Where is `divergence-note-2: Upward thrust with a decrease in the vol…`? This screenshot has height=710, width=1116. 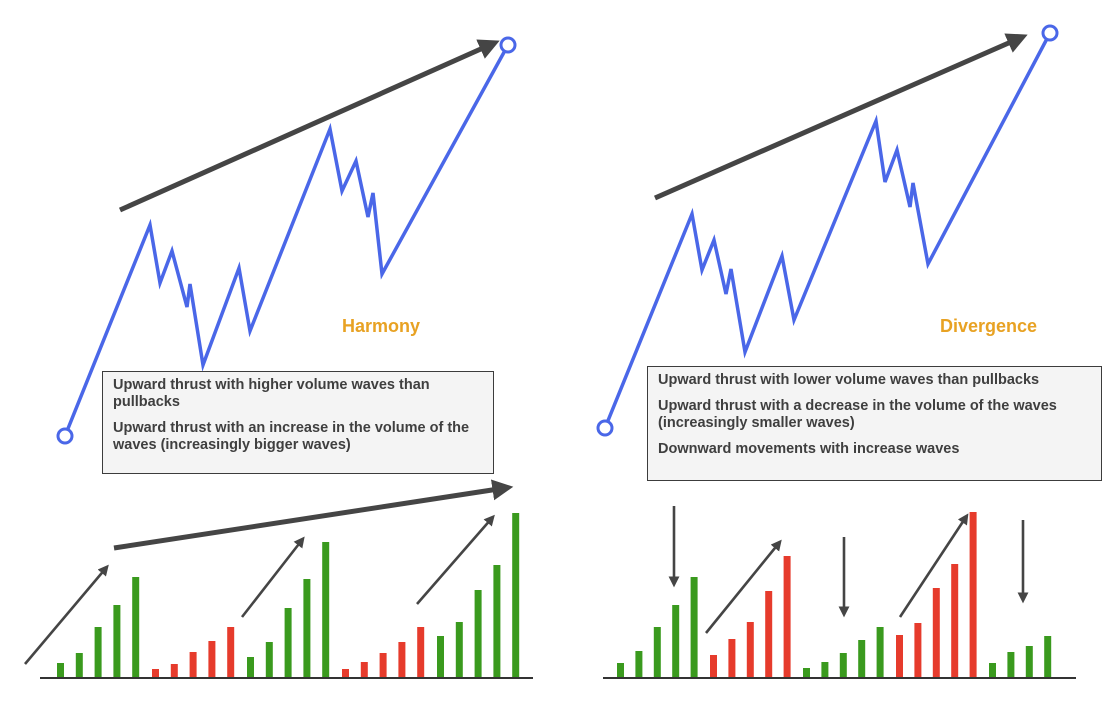 divergence-note-2: Upward thrust with a decrease in the vol… is located at coordinates (857, 414).